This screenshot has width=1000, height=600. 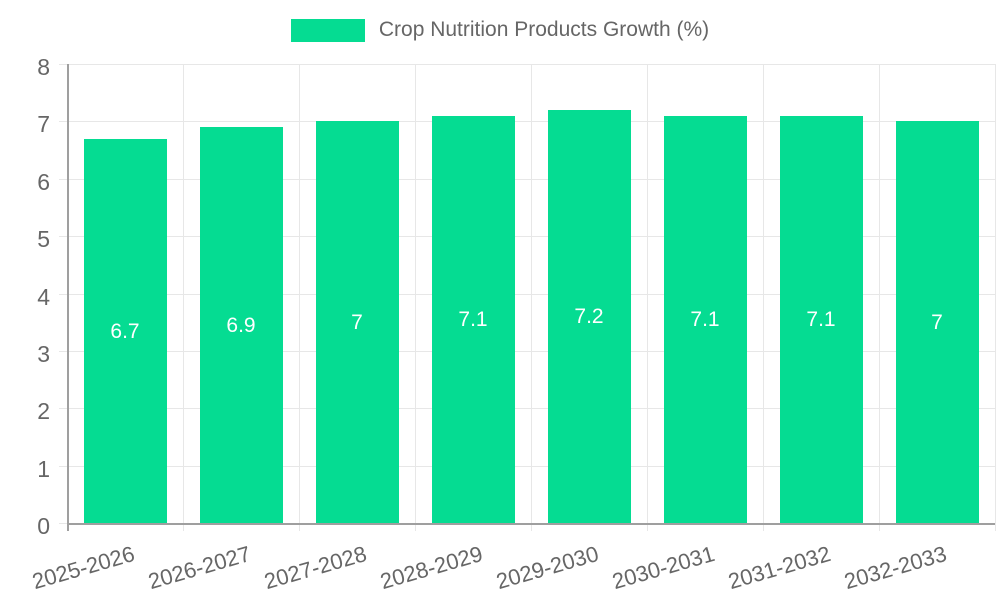 I want to click on y-axis-tick-label: 5, so click(x=43, y=239).